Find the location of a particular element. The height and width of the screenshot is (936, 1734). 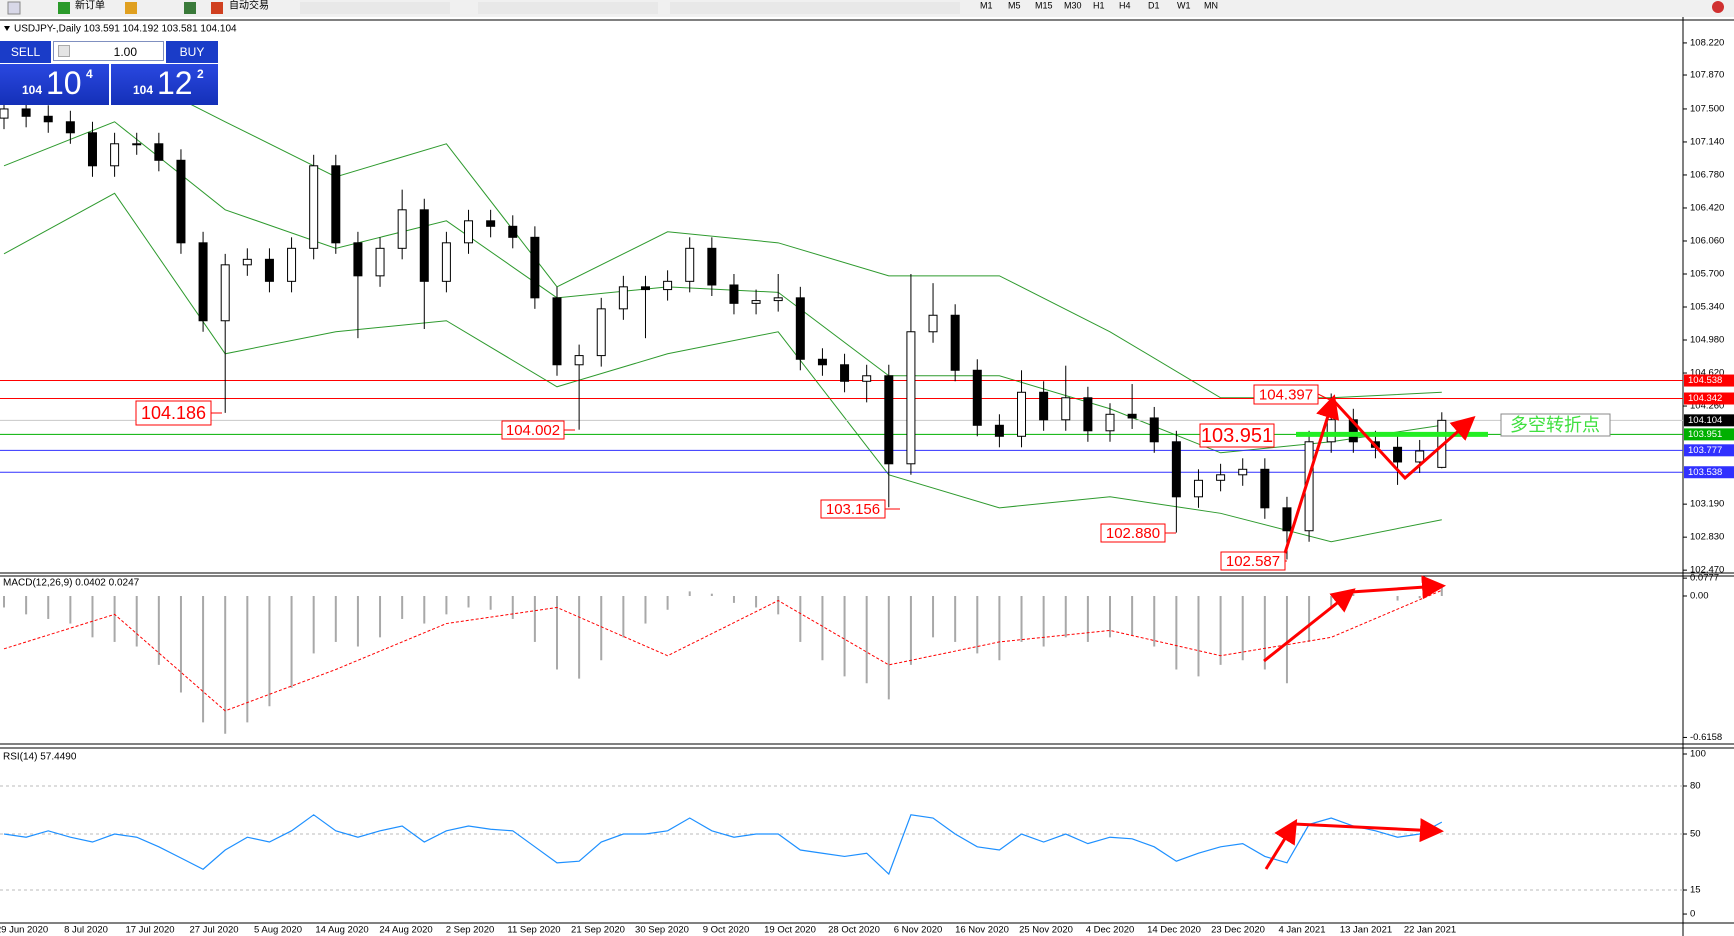

x-tick-label: 19 Oct 2020 is located at coordinates (790, 930).